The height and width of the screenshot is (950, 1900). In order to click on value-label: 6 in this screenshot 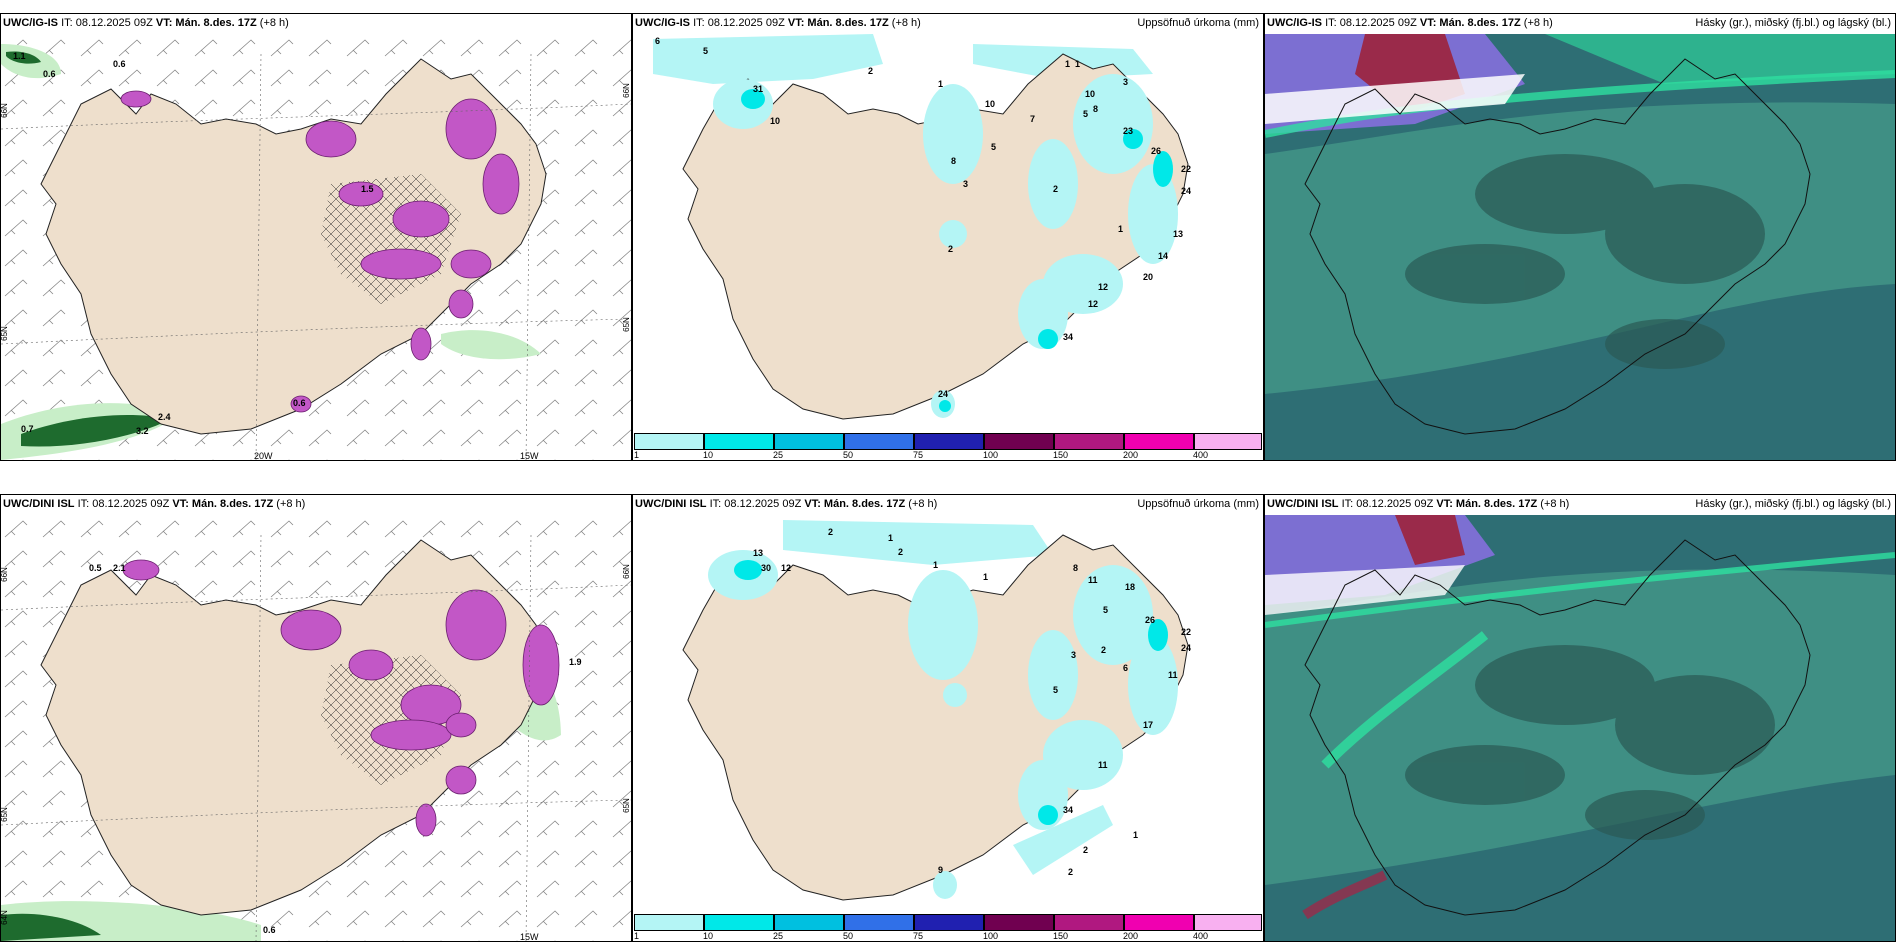, I will do `click(658, 41)`.